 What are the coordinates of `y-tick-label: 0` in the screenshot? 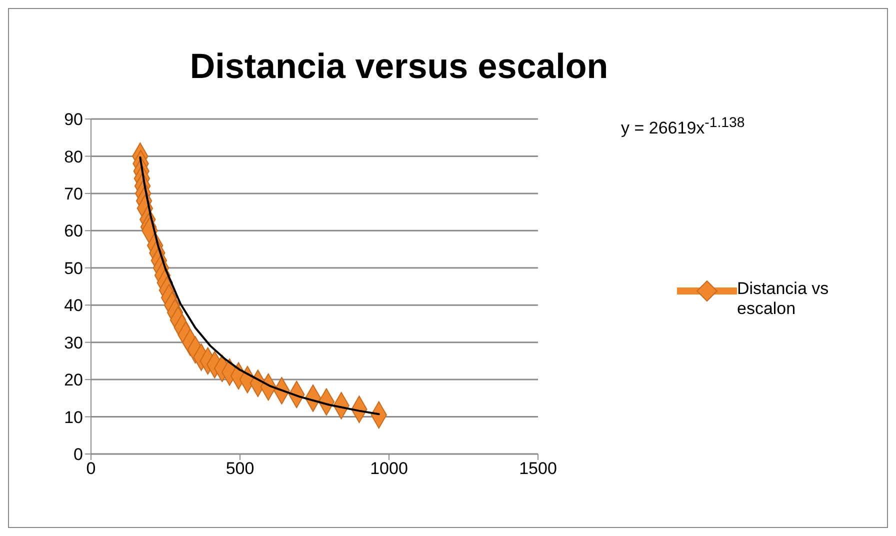 It's located at (78, 454).